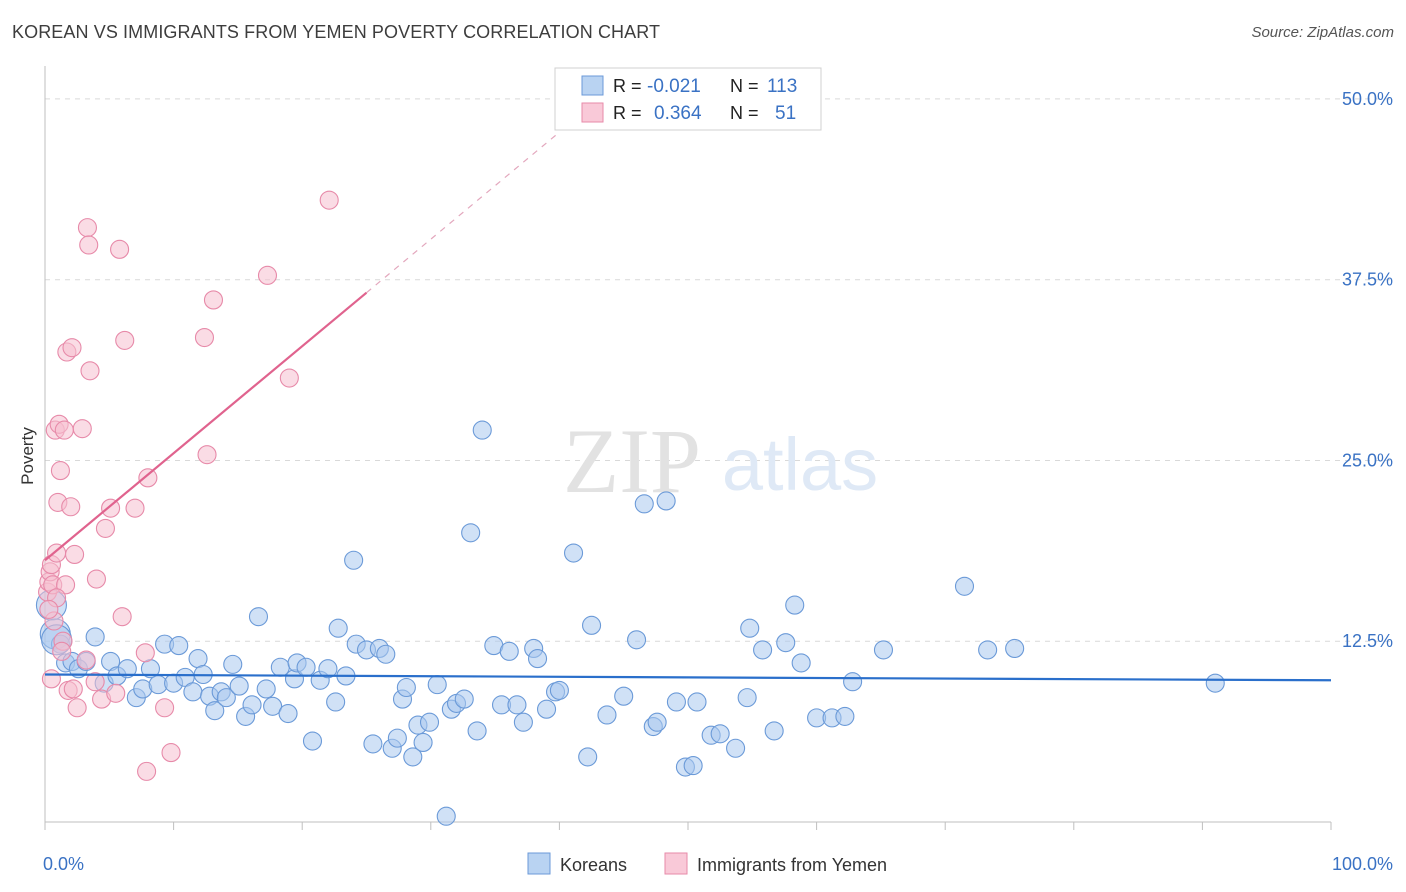 Image resolution: width=1406 pixels, height=892 pixels. Describe the element at coordinates (1367, 99) in the screenshot. I see `y-tick-label: 50.0%` at that location.